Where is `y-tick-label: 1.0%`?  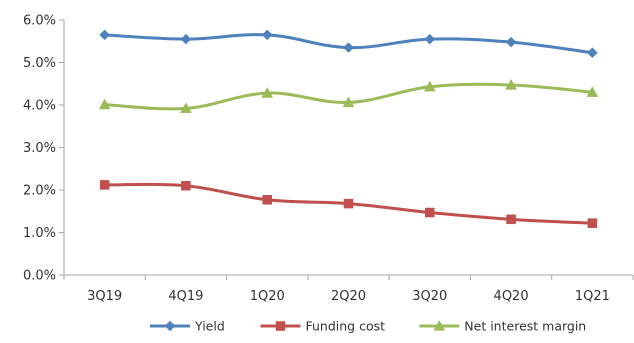
y-tick-label: 1.0% is located at coordinates (39, 233).